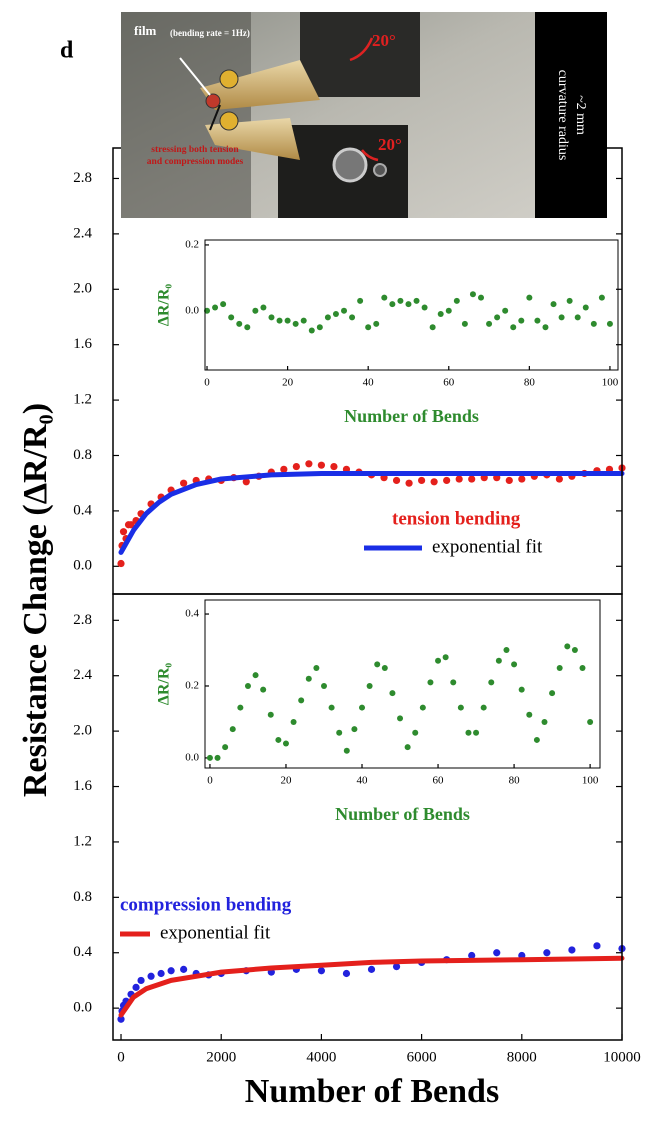  Describe the element at coordinates (67, 51) in the screenshot. I see `panel-label: d` at that location.